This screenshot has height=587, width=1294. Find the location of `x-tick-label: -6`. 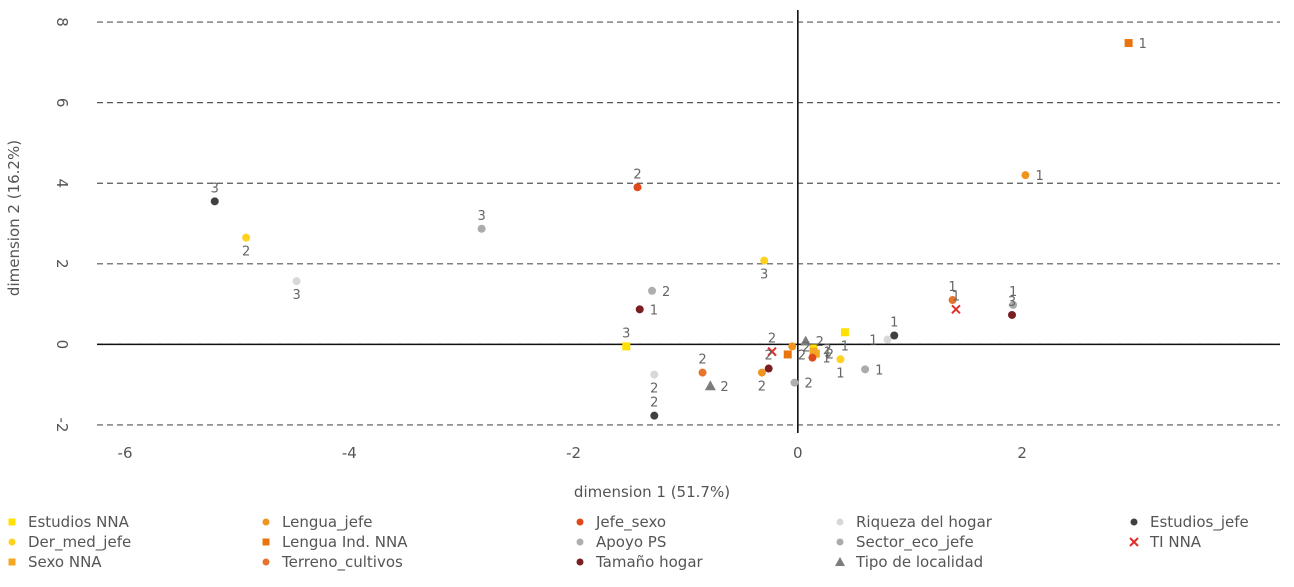

x-tick-label: -6 is located at coordinates (125, 453).